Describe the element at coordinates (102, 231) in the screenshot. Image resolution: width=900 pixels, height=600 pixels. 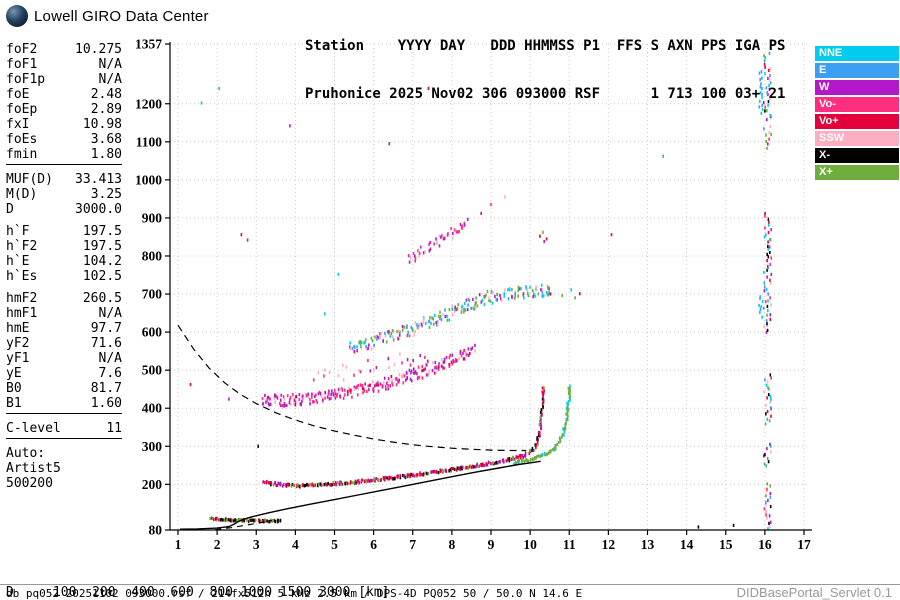
I see `readout-value: 197.5` at that location.